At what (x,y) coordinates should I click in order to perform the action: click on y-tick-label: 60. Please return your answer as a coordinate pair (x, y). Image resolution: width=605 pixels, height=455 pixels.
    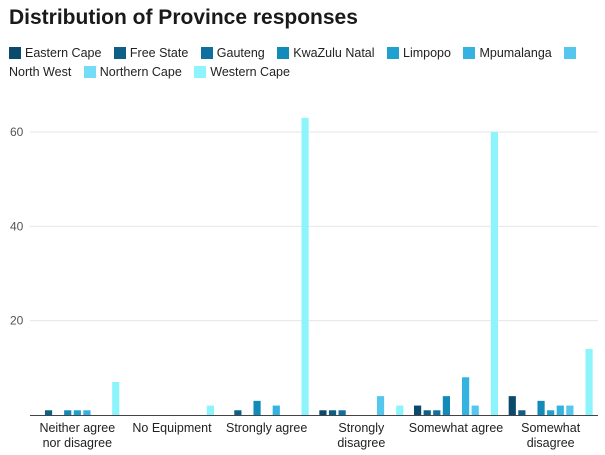
    Looking at the image, I should click on (17, 132).